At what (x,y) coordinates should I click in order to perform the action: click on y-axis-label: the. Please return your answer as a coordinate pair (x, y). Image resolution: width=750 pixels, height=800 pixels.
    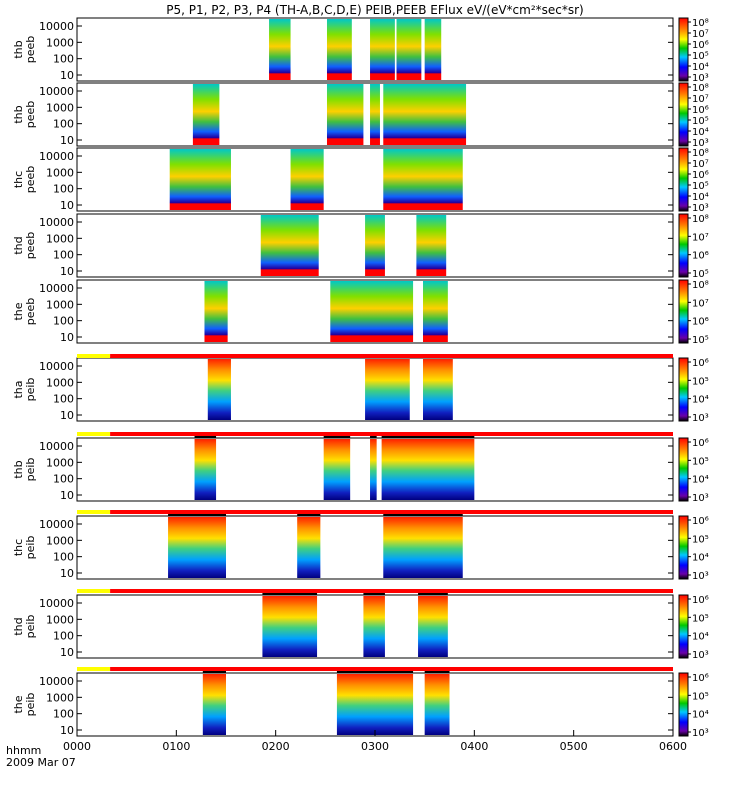
    Looking at the image, I should click on (18, 311).